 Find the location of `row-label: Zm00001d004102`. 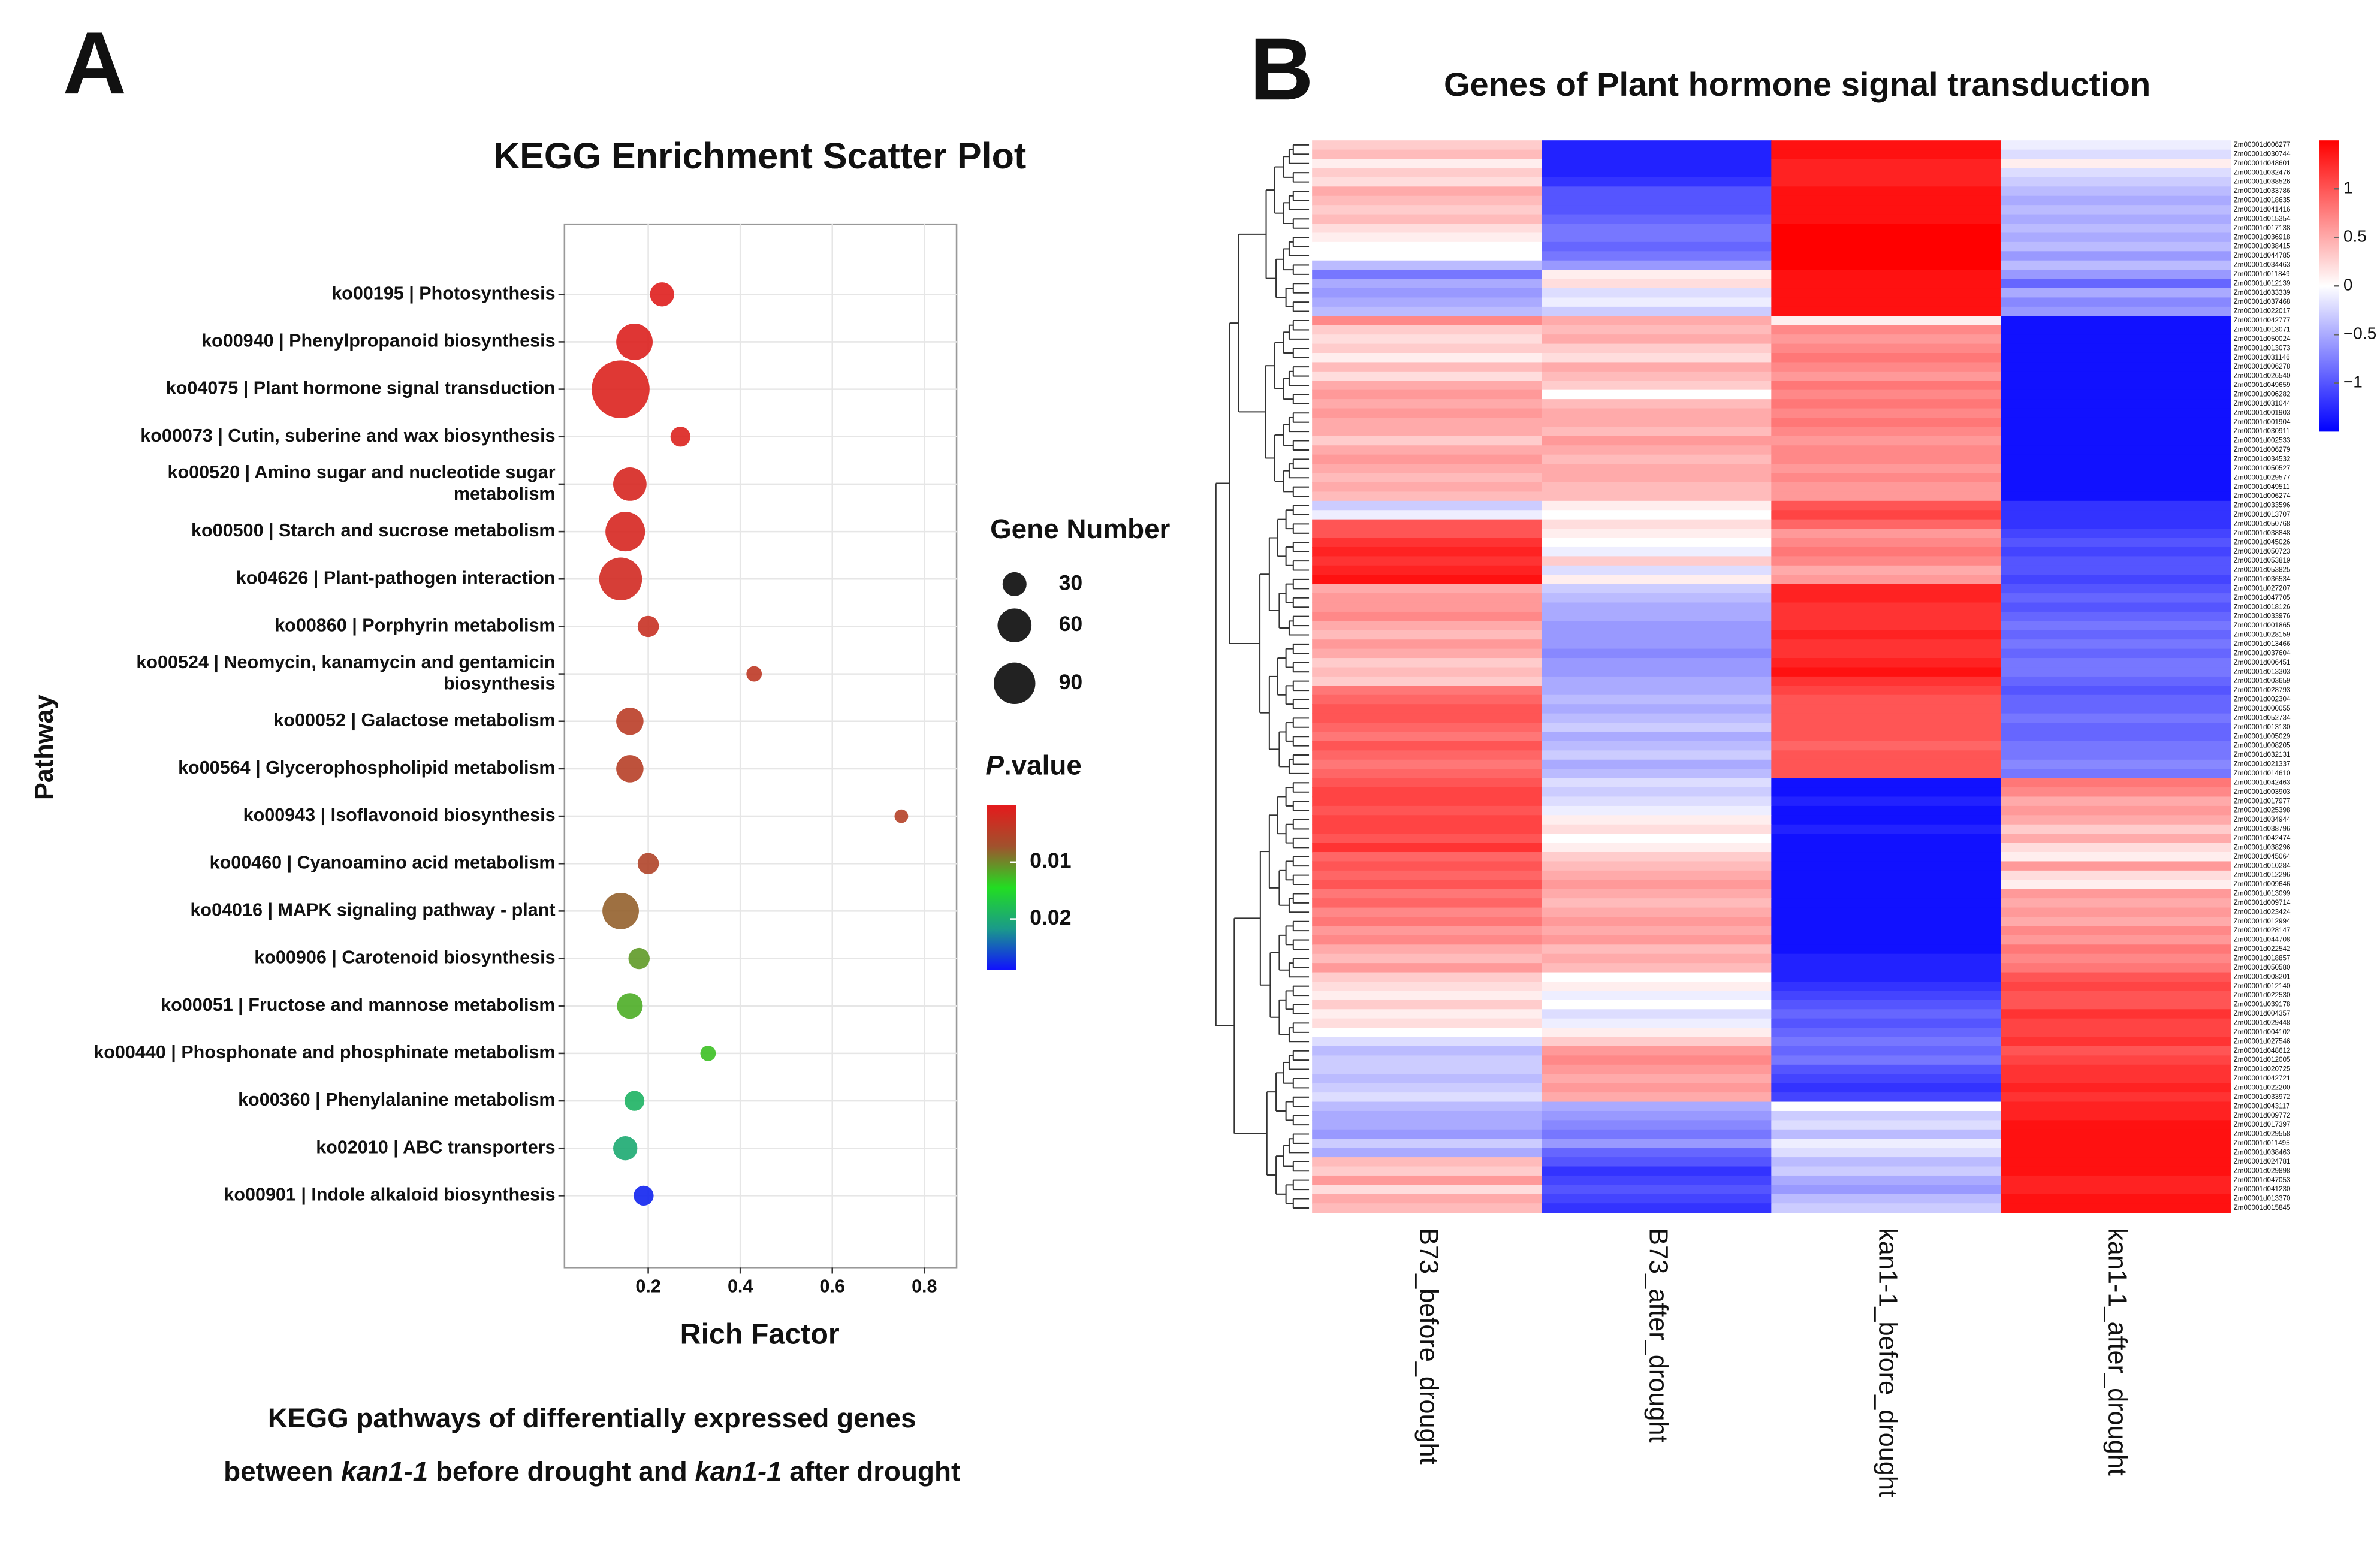

row-label: Zm00001d004102 is located at coordinates (2263, 1032).